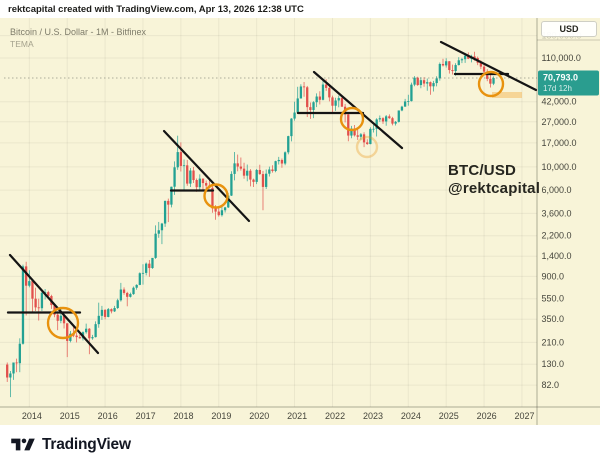 Image resolution: width=600 pixels, height=464 pixels. Describe the element at coordinates (553, 319) in the screenshot. I see `price-tick-label: 350.0` at that location.